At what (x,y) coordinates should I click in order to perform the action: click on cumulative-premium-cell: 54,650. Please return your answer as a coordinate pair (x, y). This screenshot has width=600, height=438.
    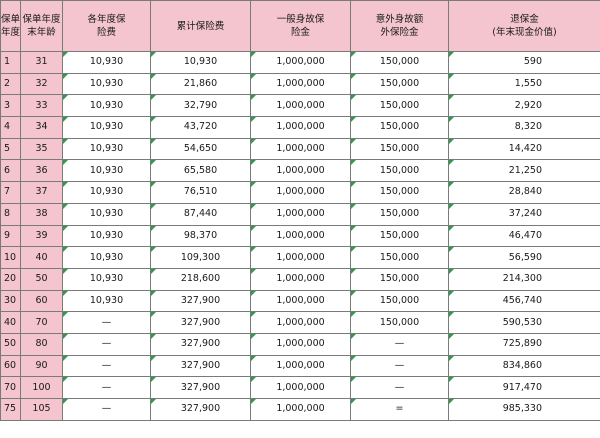
    Looking at the image, I should click on (200, 149).